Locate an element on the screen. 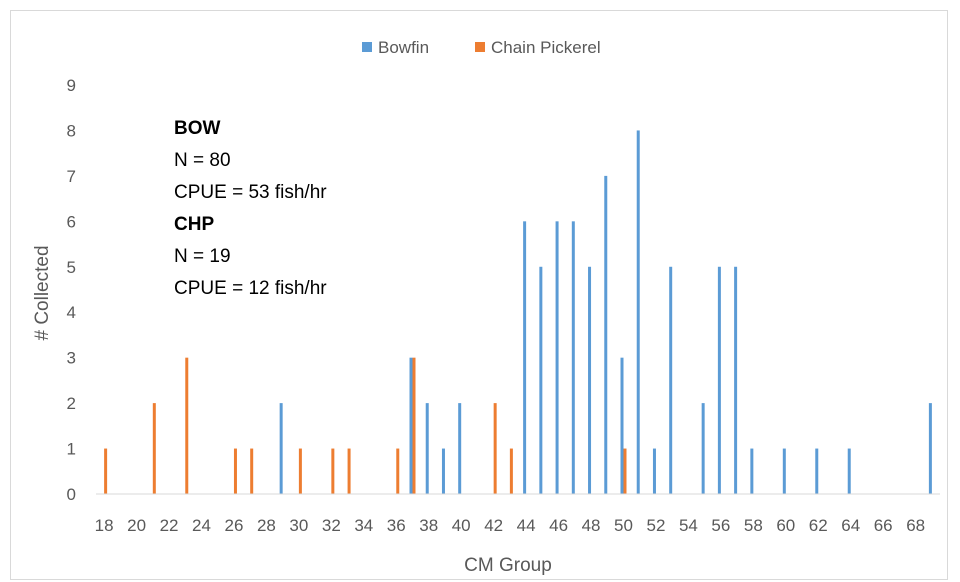 This screenshot has height=582, width=960. y-tick-label: 8 is located at coordinates (71, 130).